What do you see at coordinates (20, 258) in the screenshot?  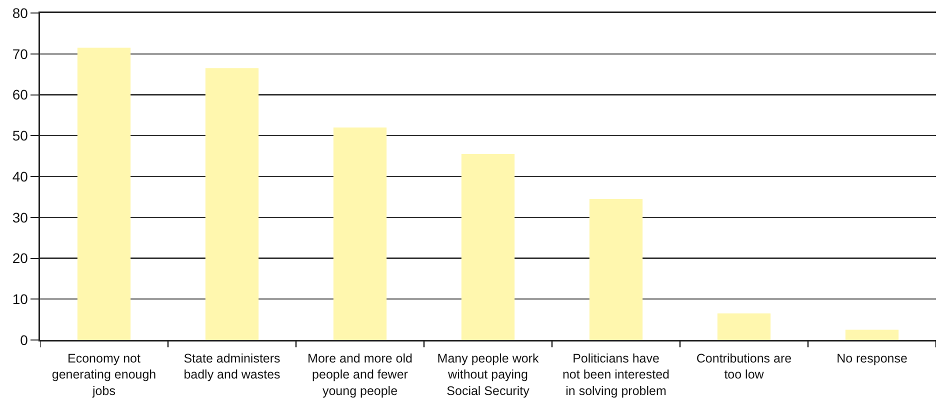 I see `y-tick-label: 20` at bounding box center [20, 258].